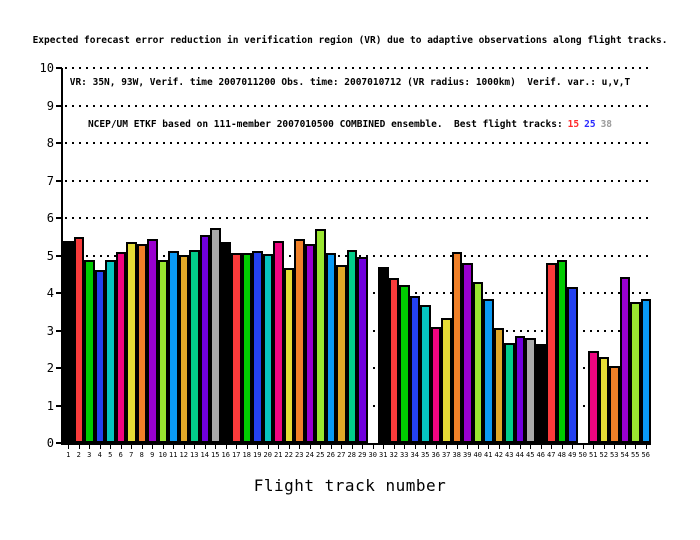 The image size is (700, 540). What do you see at coordinates (99, 455) in the screenshot?
I see `x-tick-label: 4` at bounding box center [99, 455].